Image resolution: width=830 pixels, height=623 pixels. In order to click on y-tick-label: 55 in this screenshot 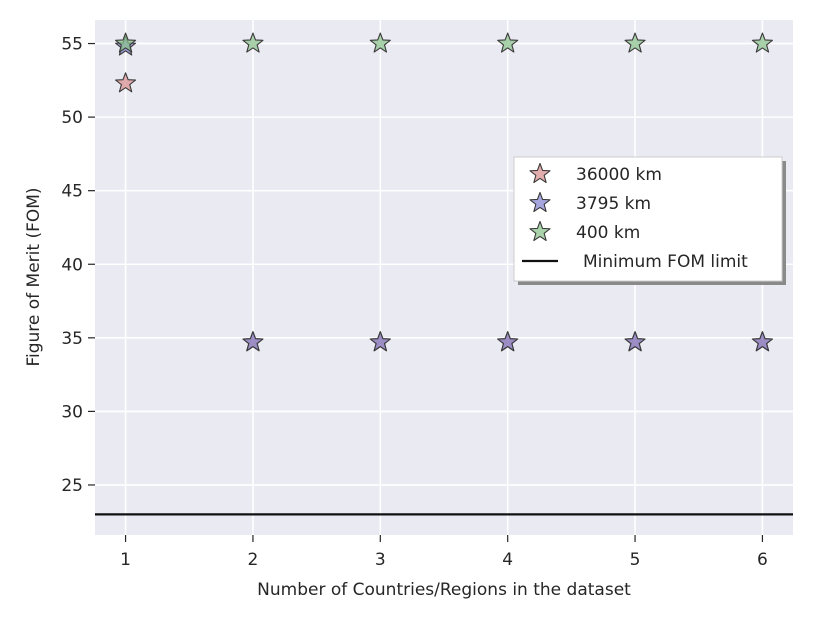, I will do `click(72, 45)`.